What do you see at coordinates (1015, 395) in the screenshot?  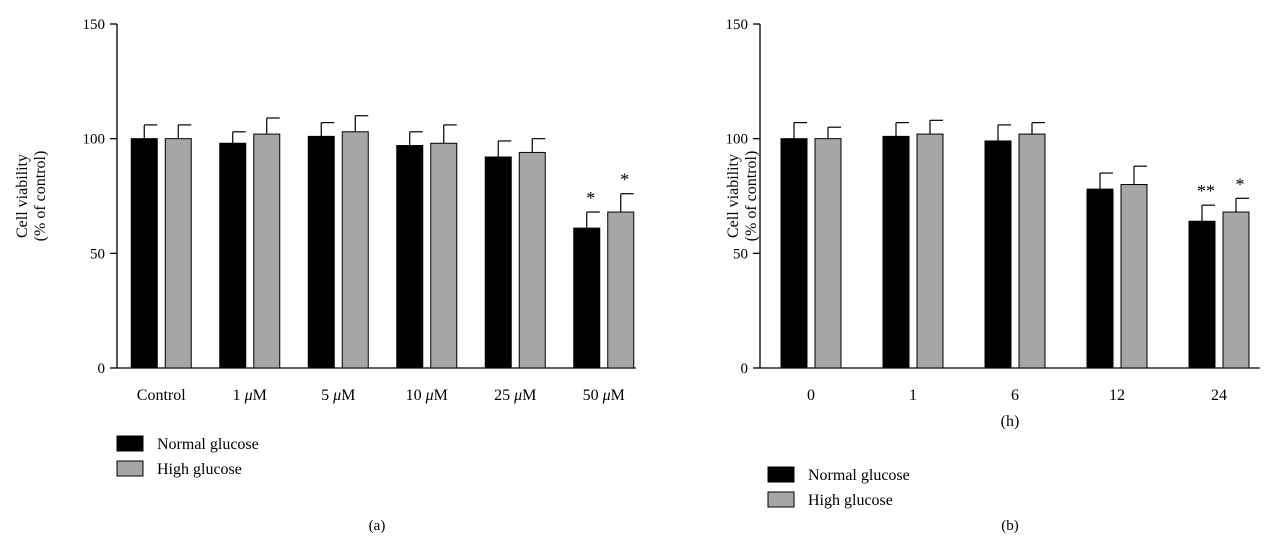 I see `x-tick-label: 6` at bounding box center [1015, 395].